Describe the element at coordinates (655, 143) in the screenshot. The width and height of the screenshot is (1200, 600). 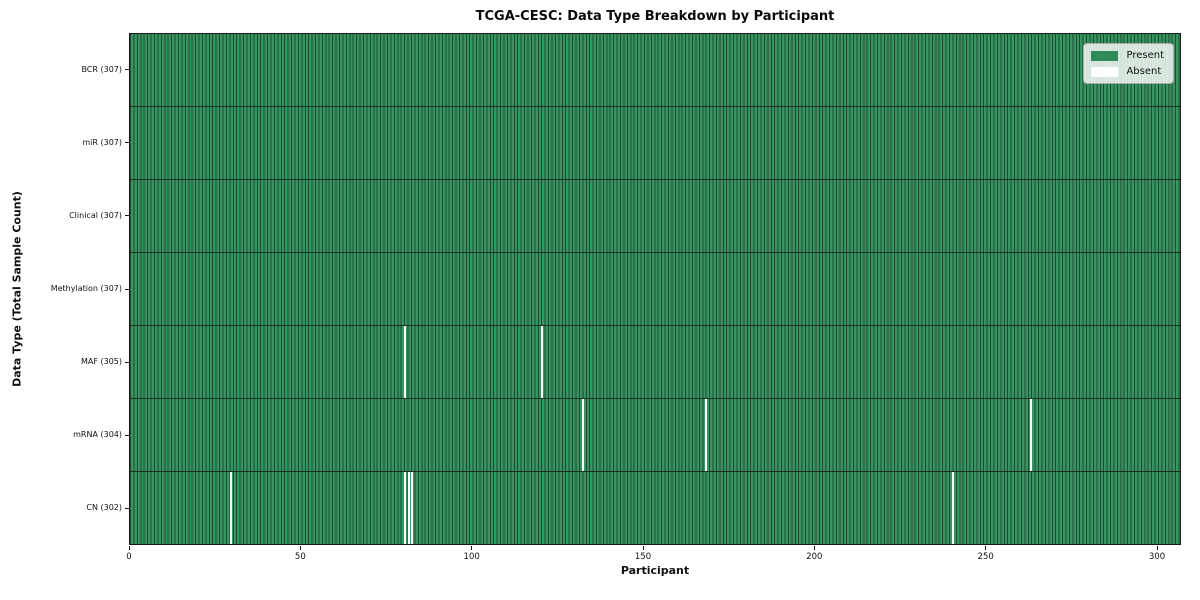
I see `heatmap-row-mir` at that location.